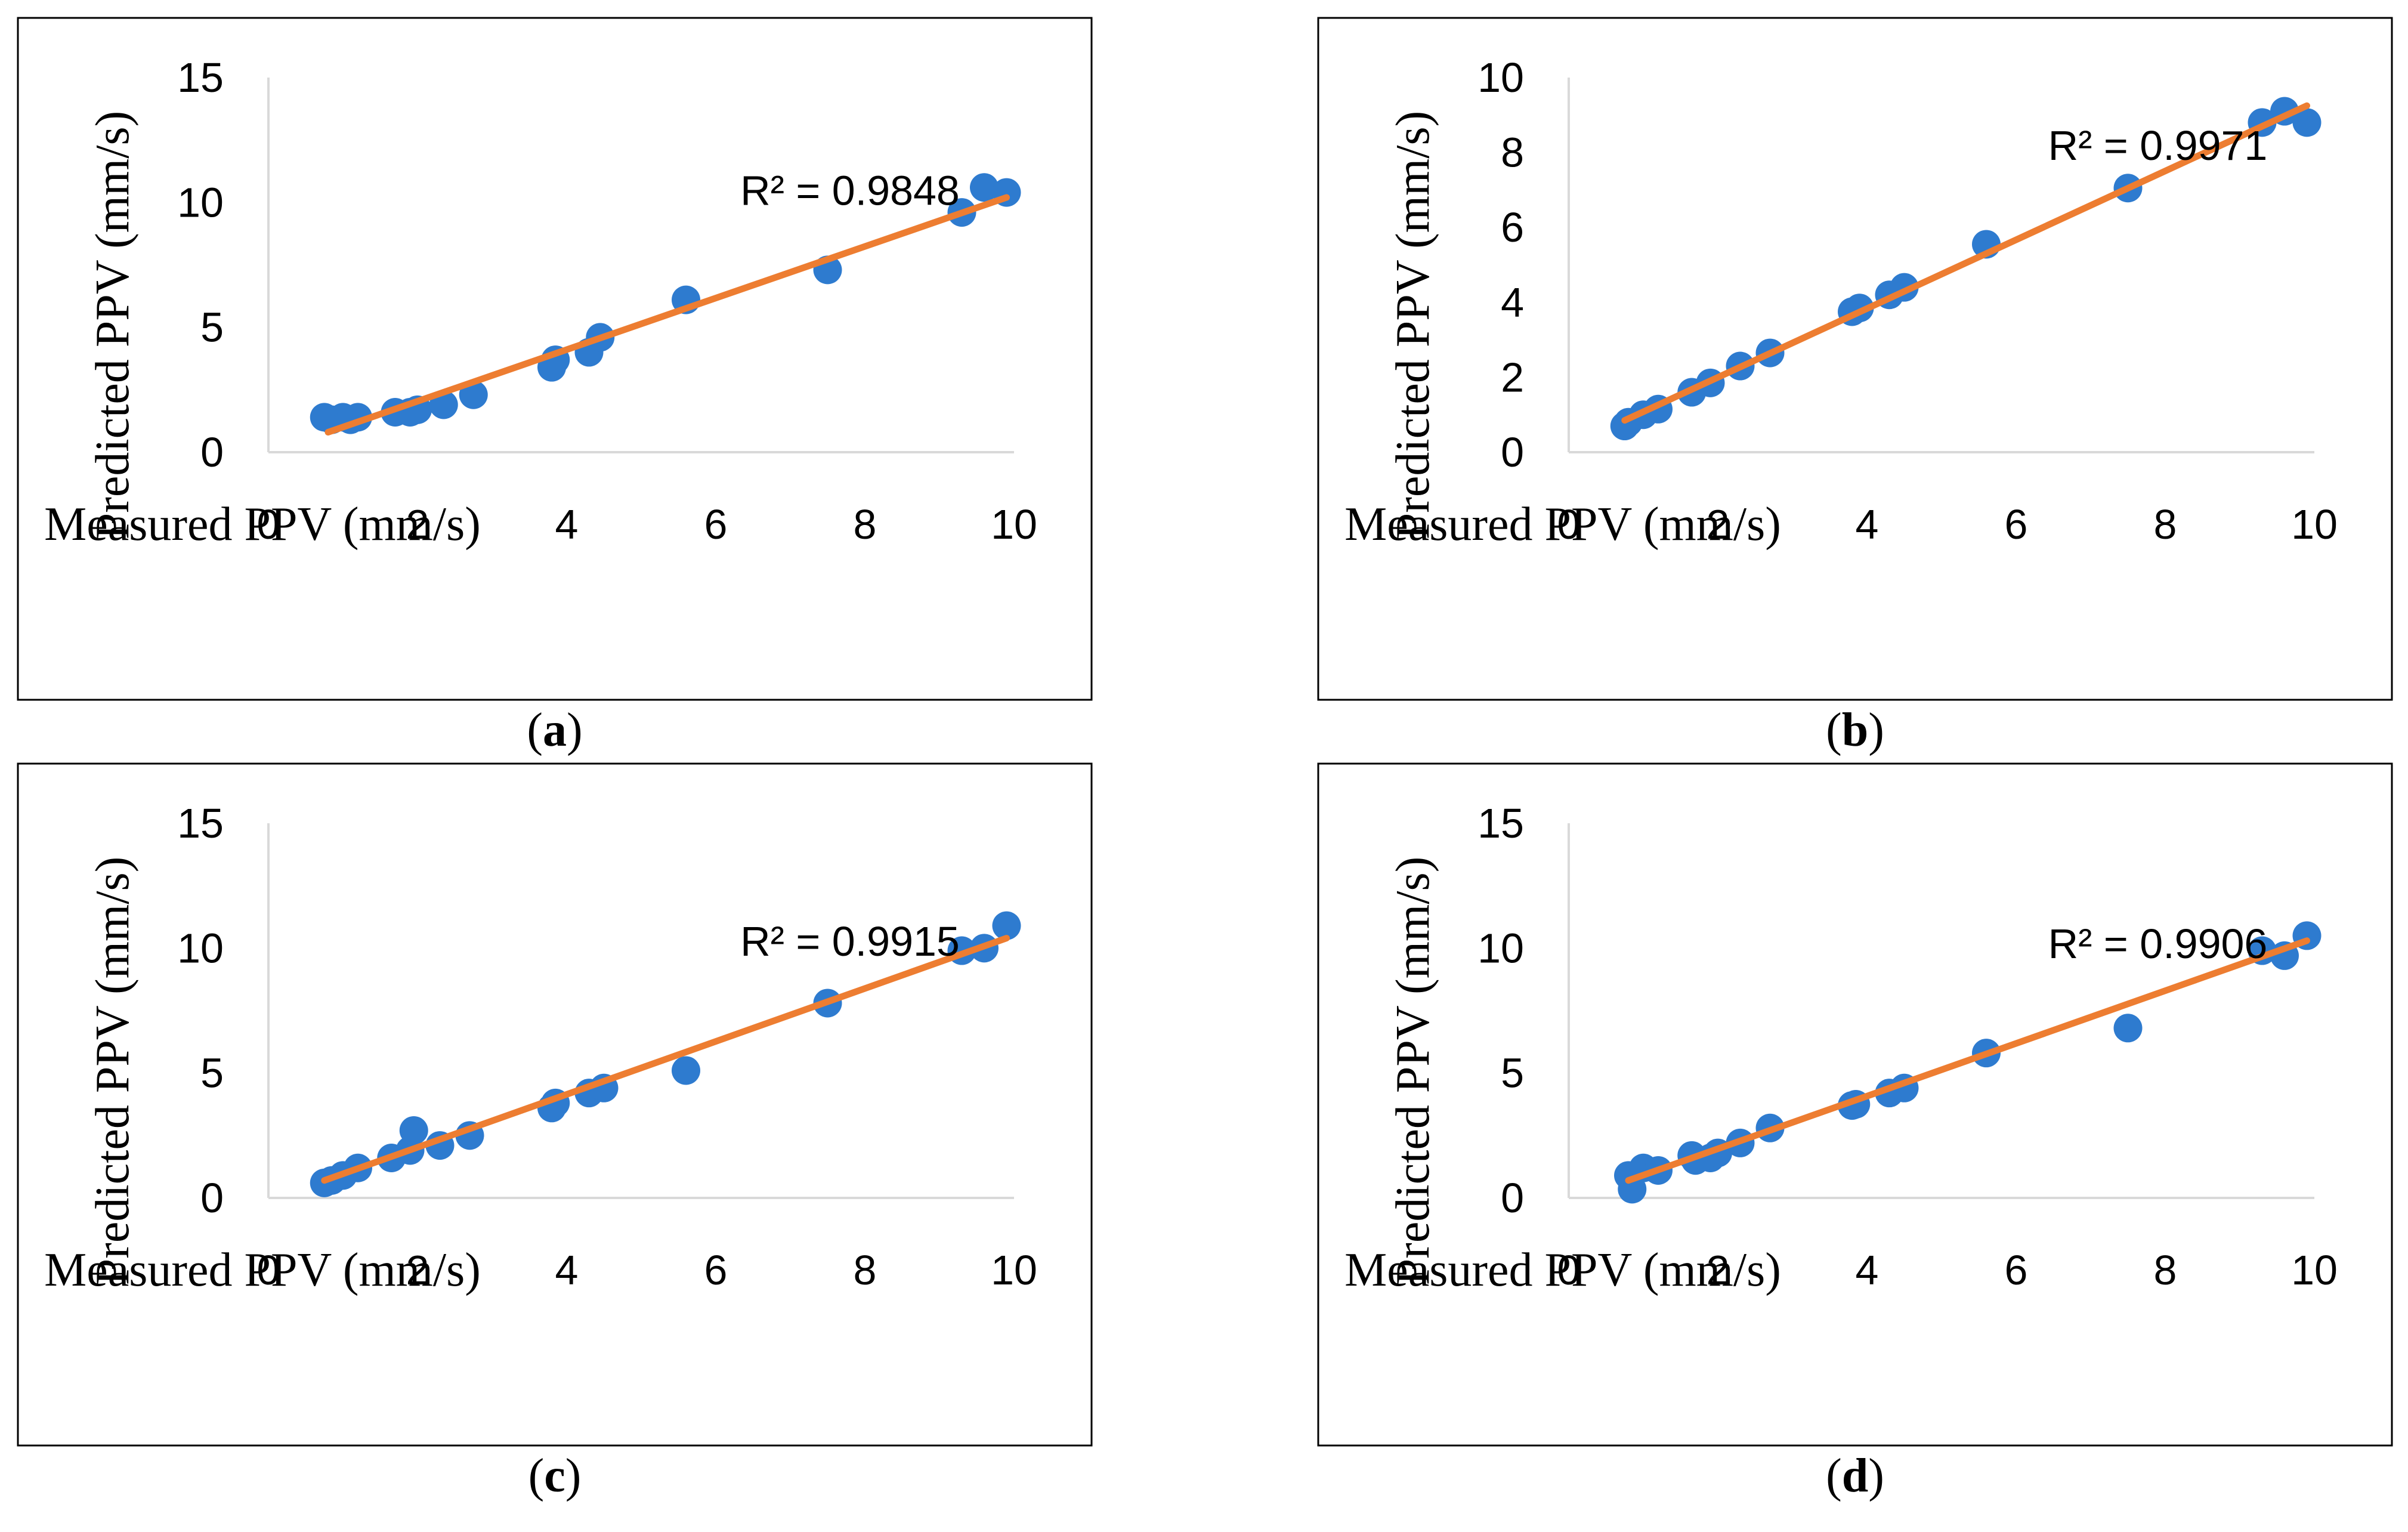  I want to click on panel-b-caption: (b), so click(1855, 730).